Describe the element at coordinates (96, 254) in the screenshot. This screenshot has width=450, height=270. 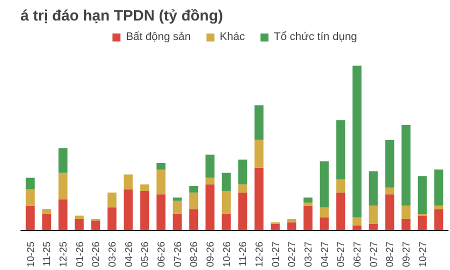
I see `x-tick-label: 02-26` at that location.